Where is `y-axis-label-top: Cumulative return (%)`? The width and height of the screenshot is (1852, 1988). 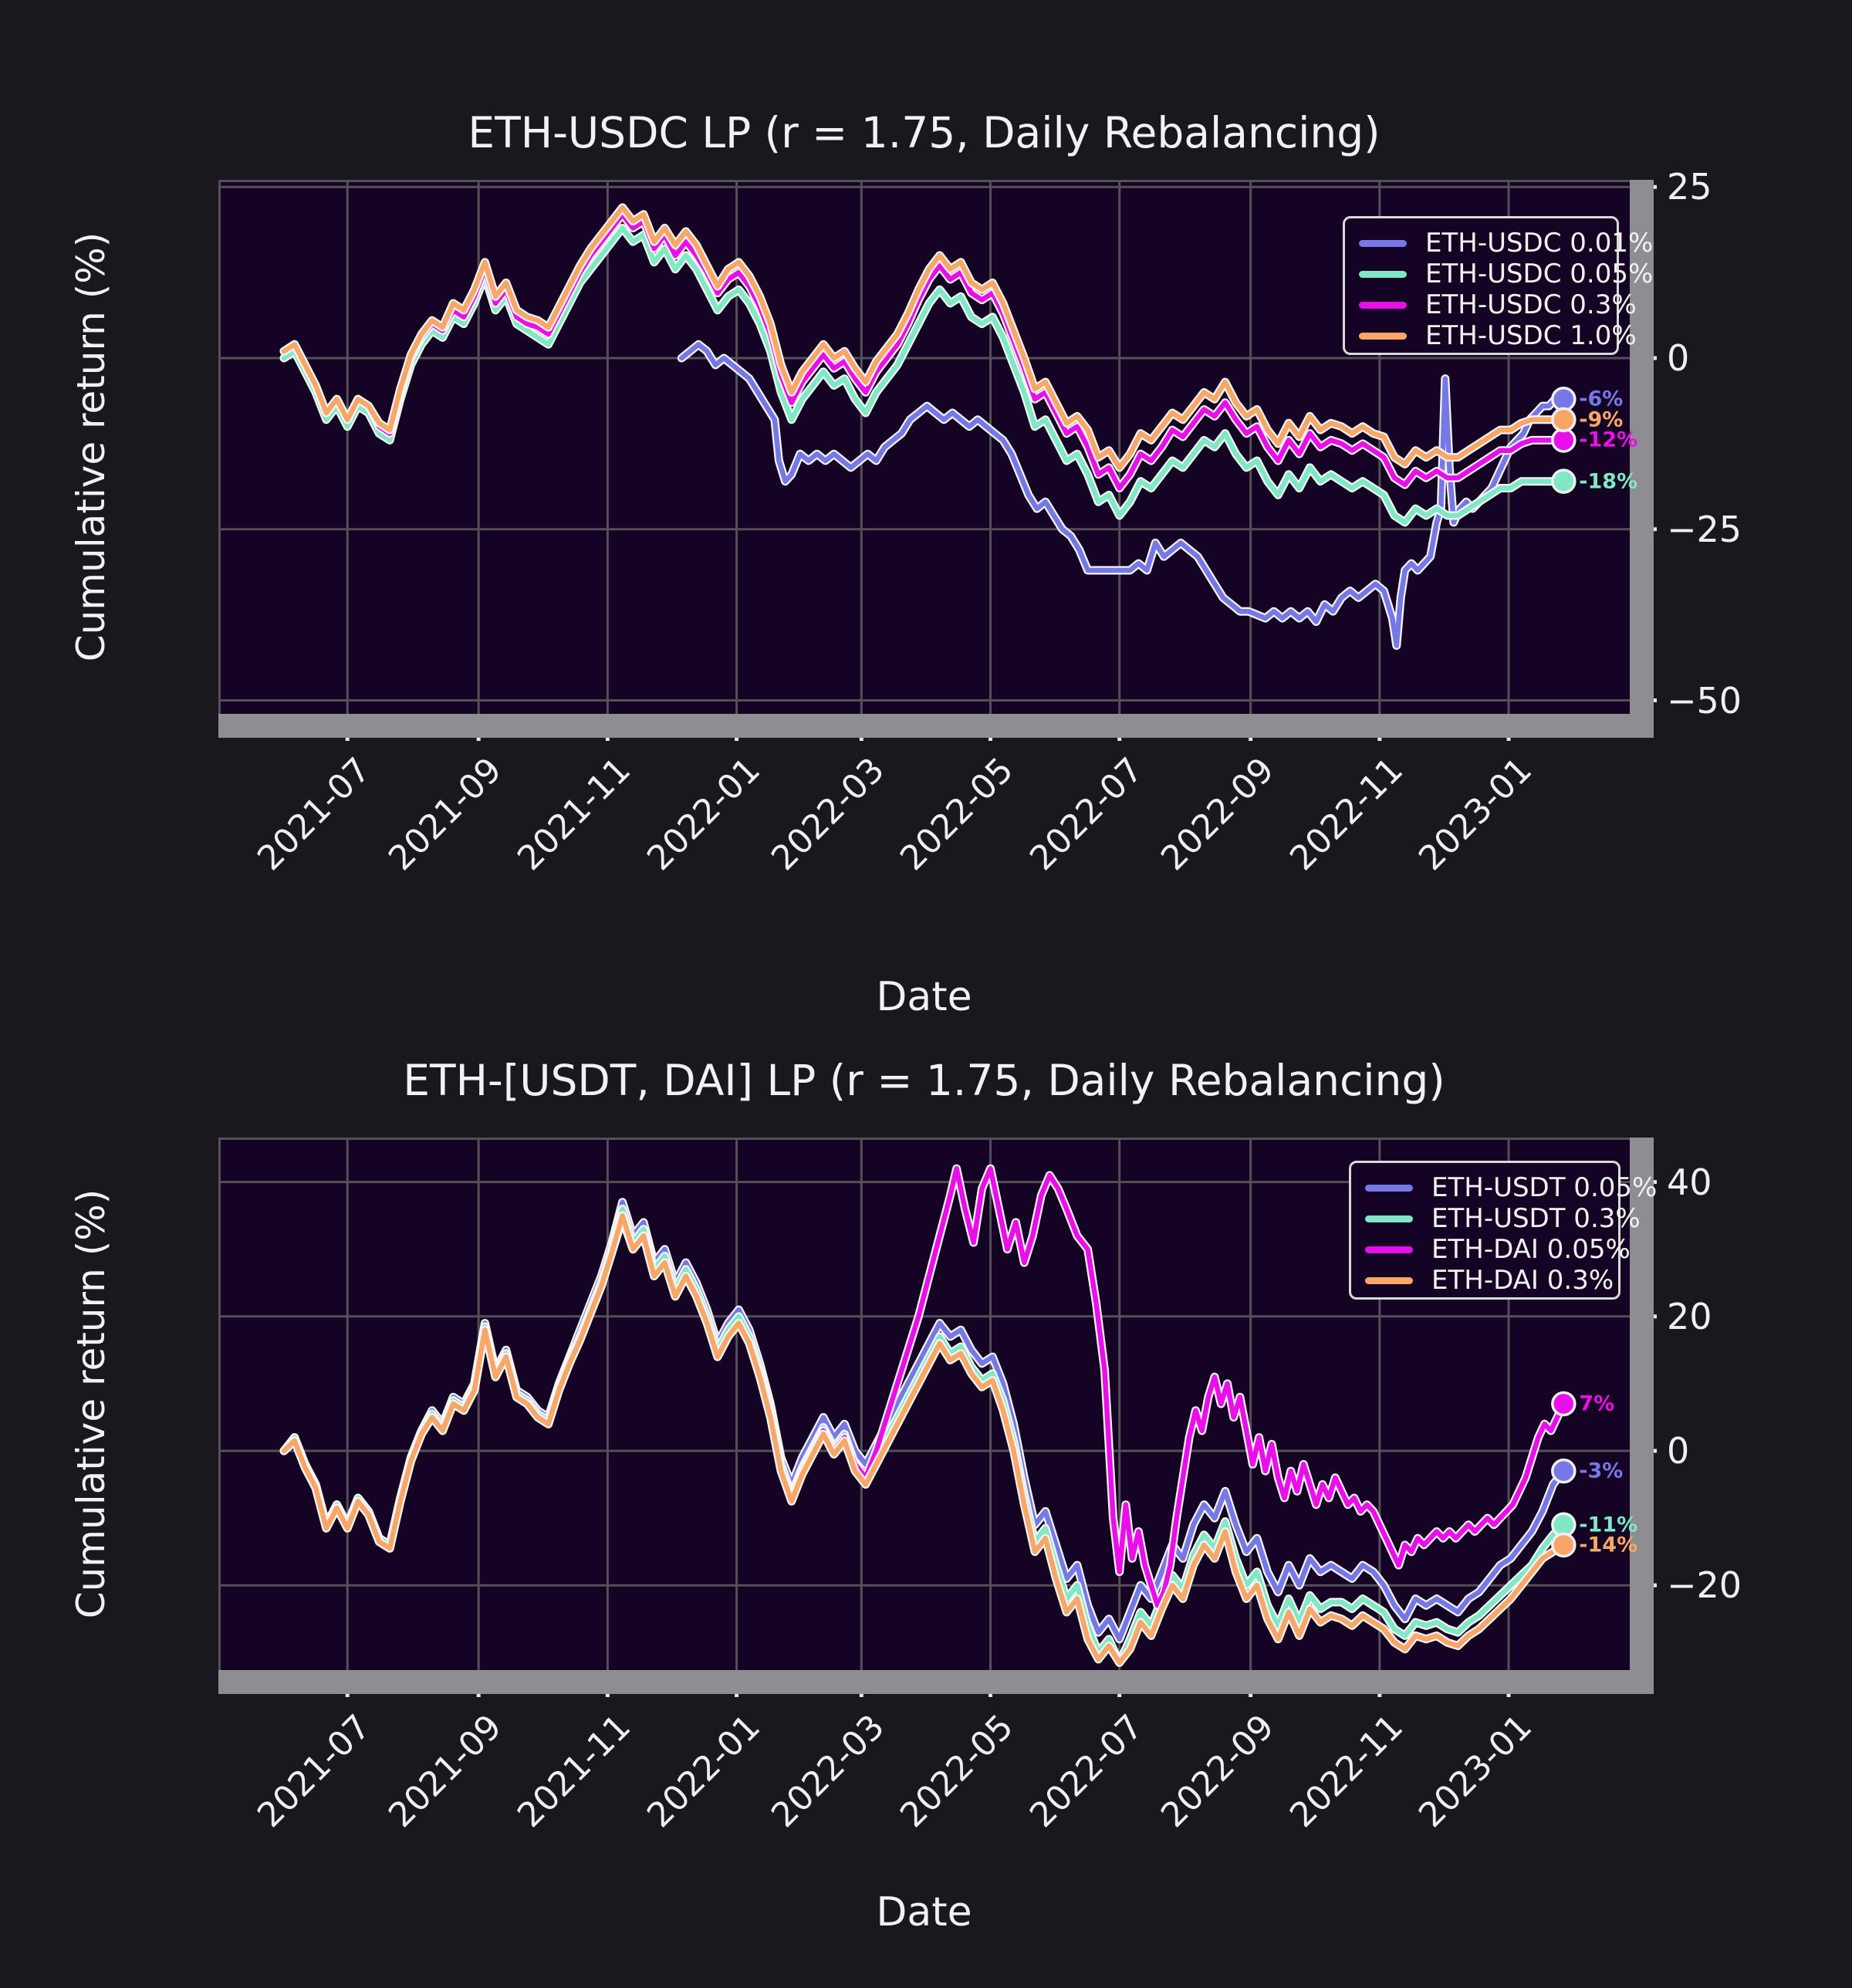 y-axis-label-top: Cumulative return (%) is located at coordinates (91, 447).